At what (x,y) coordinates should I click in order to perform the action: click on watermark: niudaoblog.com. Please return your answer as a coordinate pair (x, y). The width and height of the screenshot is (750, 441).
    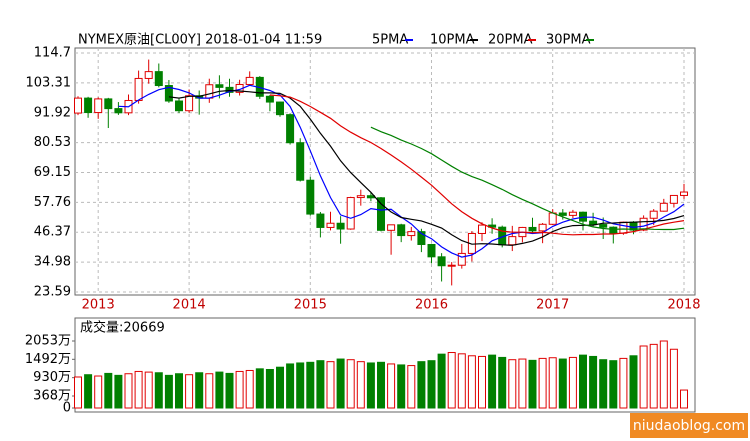
    Looking at the image, I should click on (689, 426).